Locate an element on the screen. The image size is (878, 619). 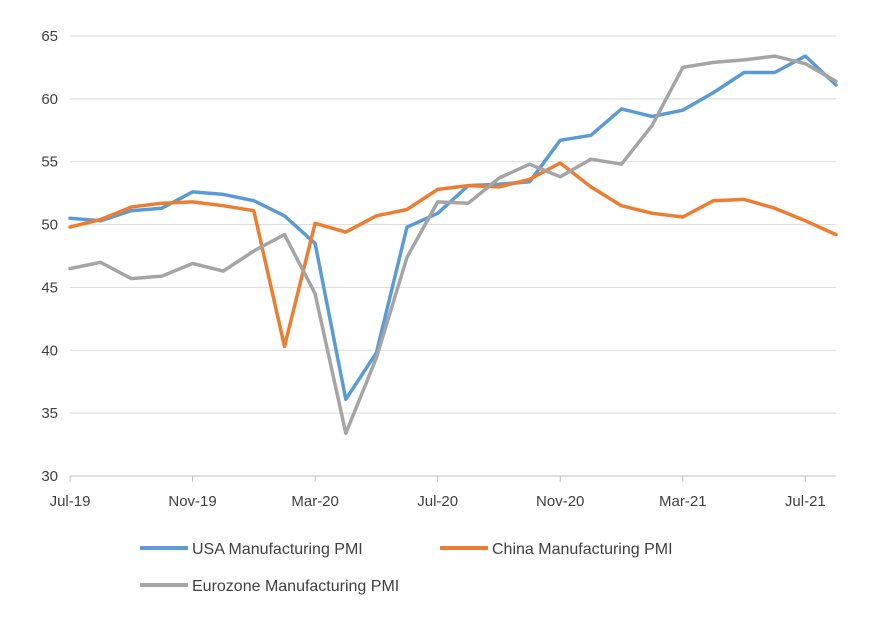
y-tick-label: 35 is located at coordinates (49, 413).